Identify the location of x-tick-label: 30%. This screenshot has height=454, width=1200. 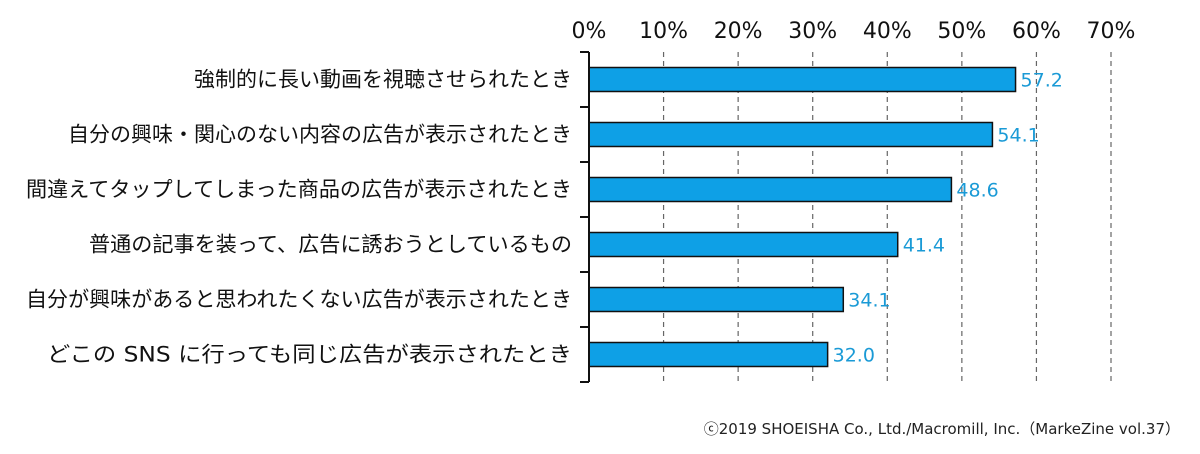
(812, 31).